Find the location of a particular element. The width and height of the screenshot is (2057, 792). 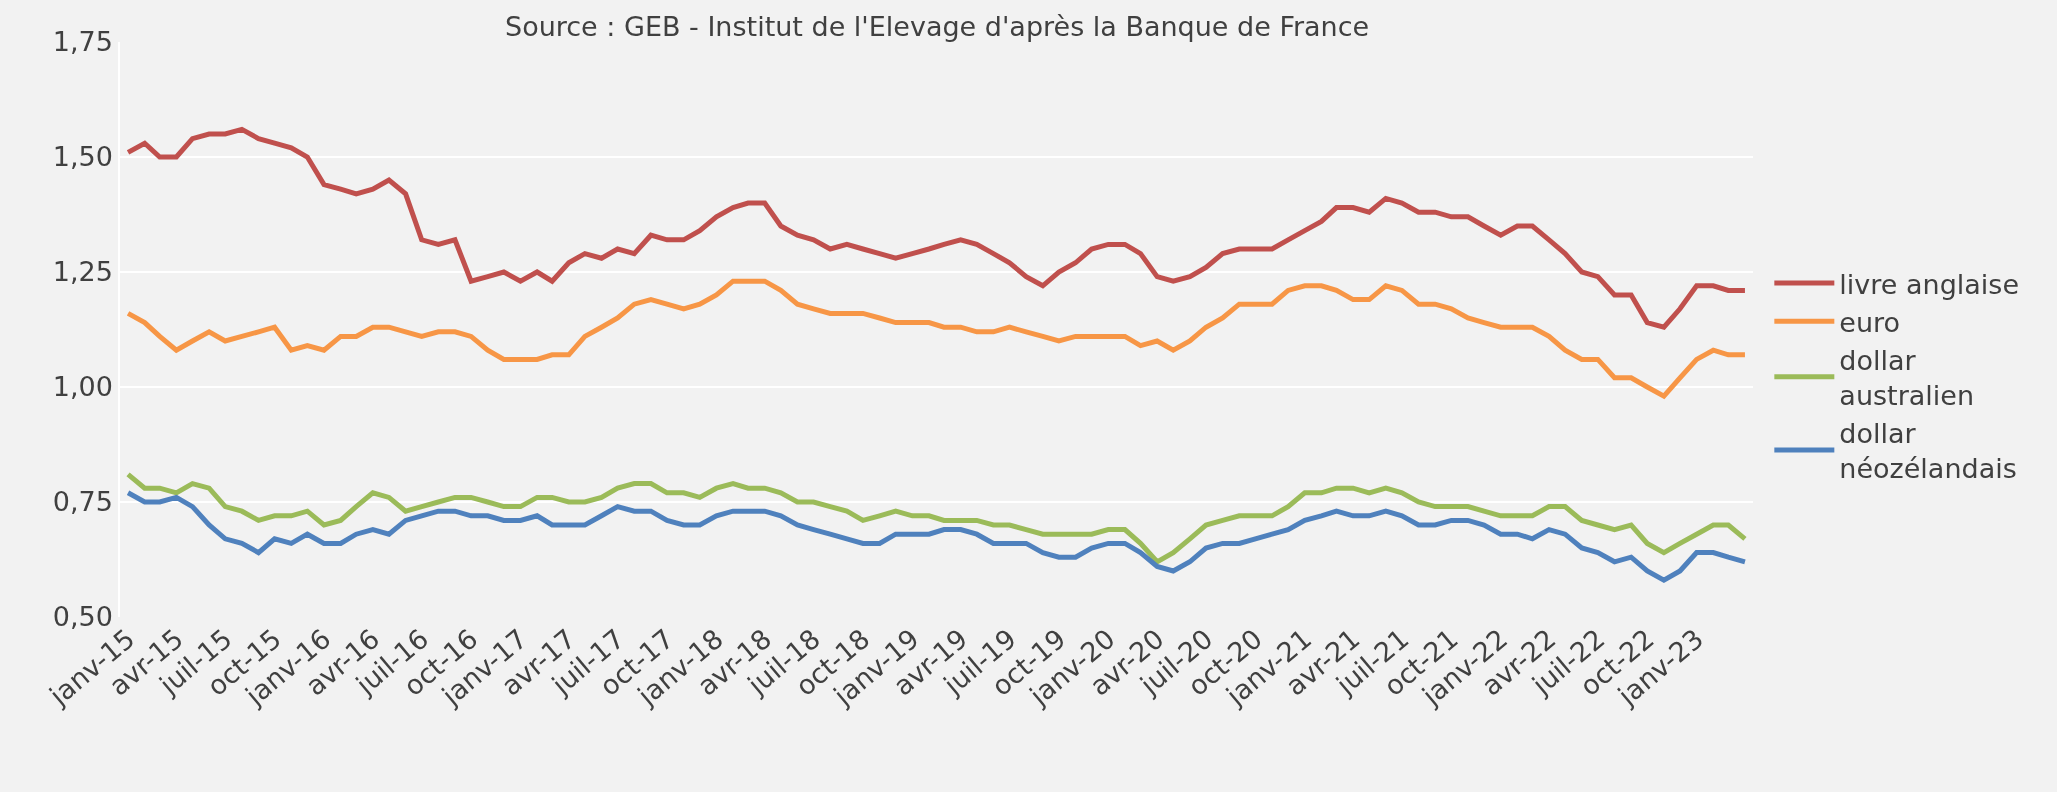

legend-label: euro is located at coordinates (1870, 322).